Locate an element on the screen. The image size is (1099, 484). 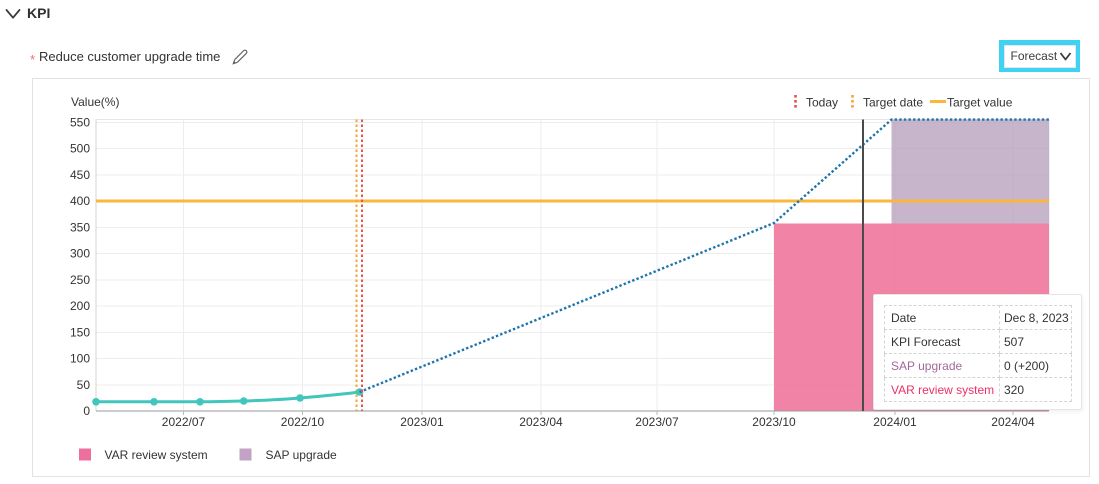
svg-text: 2023/07 is located at coordinates (657, 422).